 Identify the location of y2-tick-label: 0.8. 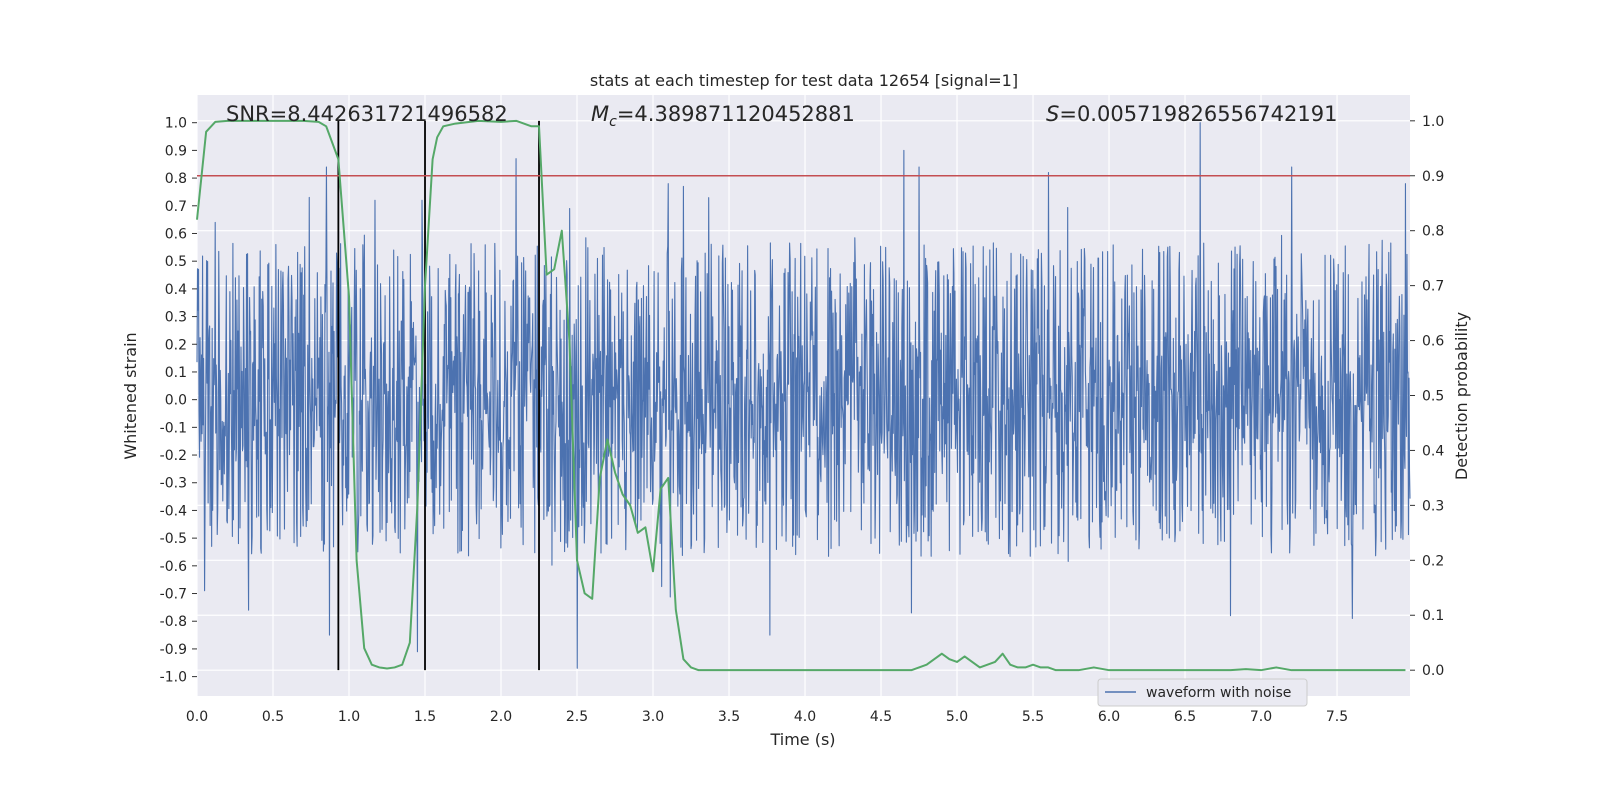
(1433, 232).